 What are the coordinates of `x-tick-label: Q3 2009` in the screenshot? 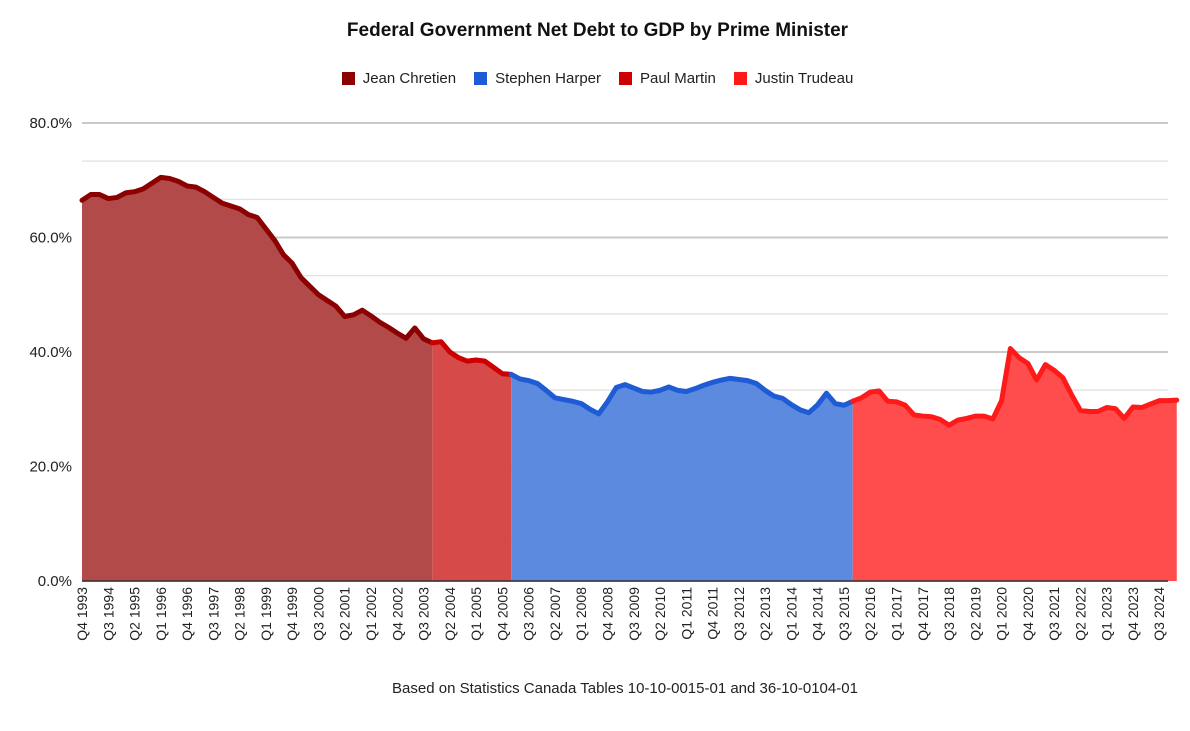 It's located at (634, 614).